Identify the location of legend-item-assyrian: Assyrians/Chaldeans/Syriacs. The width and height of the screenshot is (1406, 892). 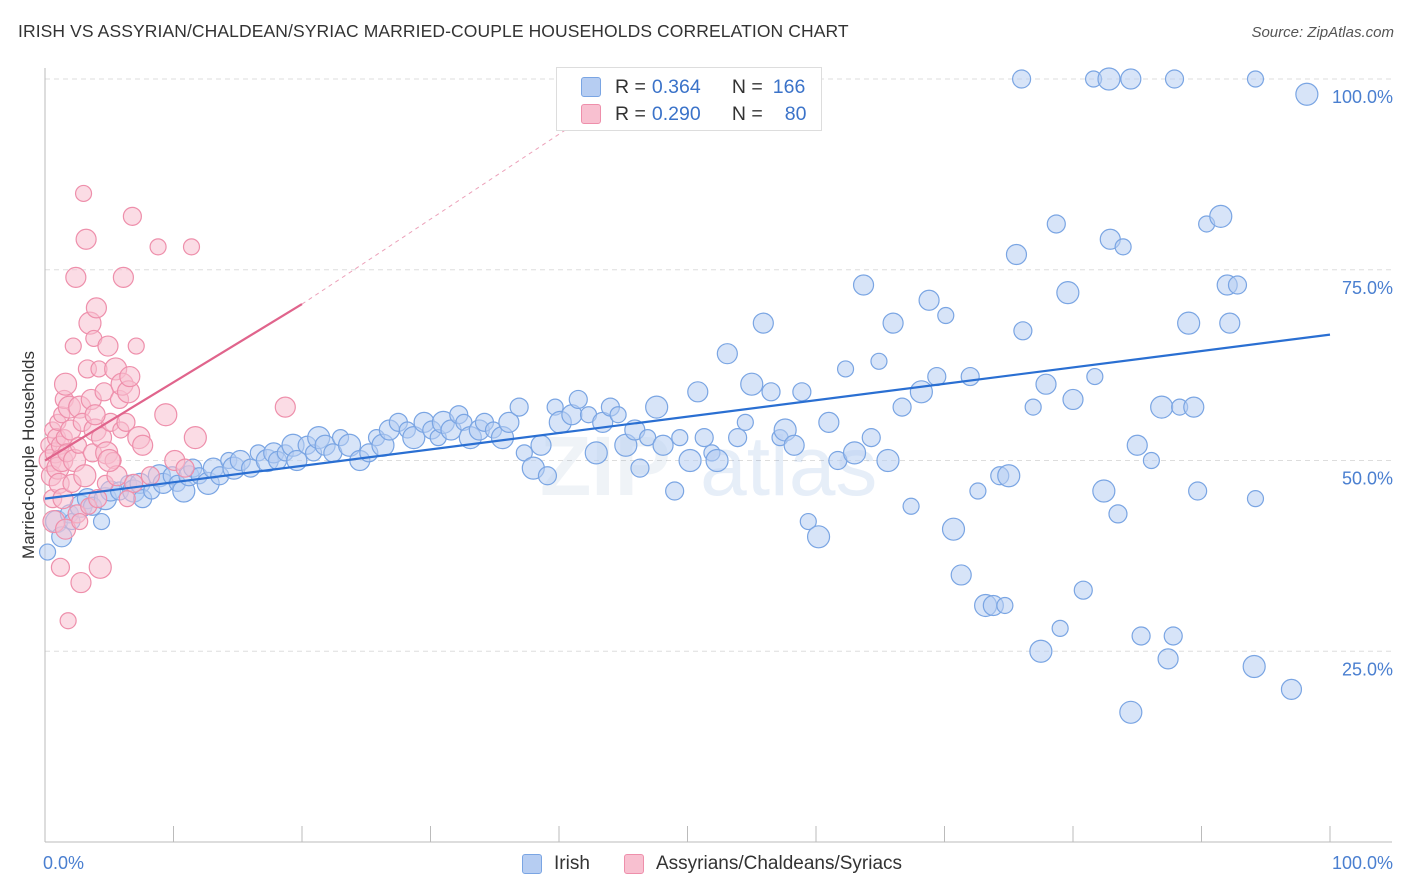
(763, 864).